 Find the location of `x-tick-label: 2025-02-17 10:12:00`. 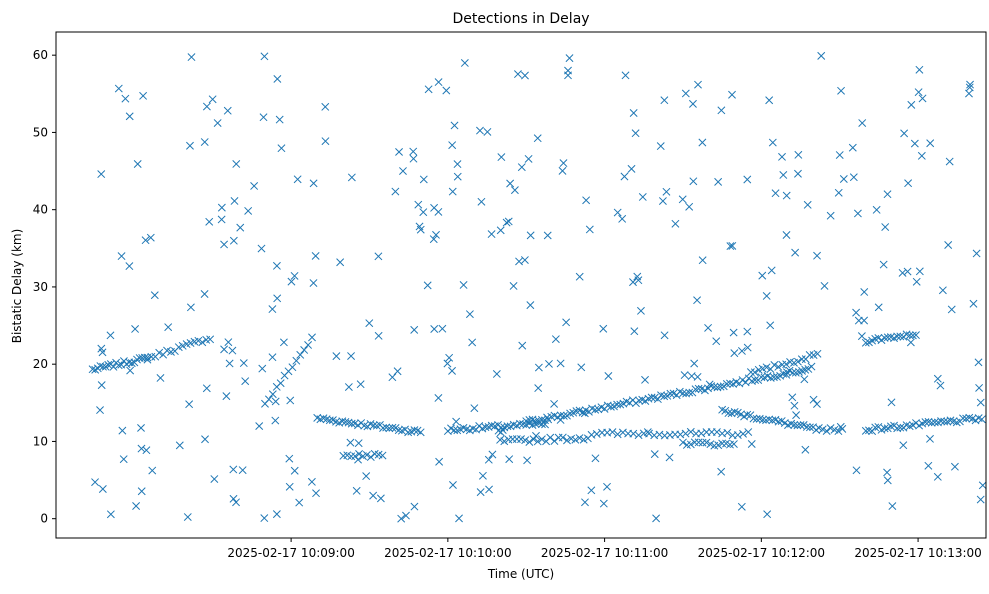

x-tick-label: 2025-02-17 10:12:00 is located at coordinates (761, 553).